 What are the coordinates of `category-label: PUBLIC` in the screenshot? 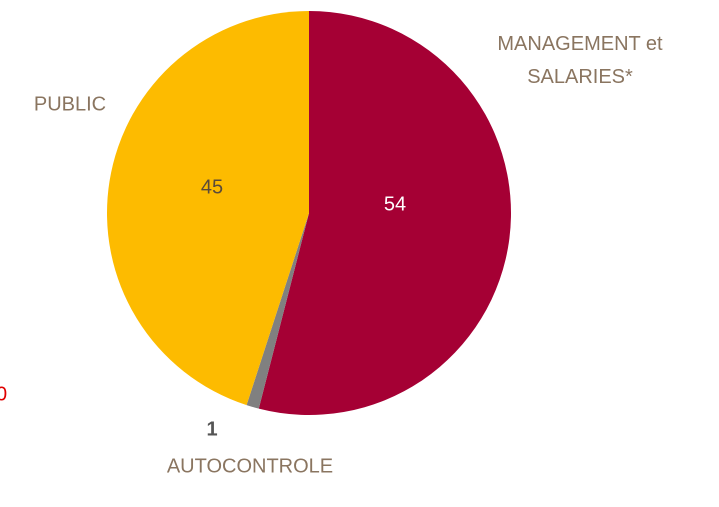 It's located at (70, 104).